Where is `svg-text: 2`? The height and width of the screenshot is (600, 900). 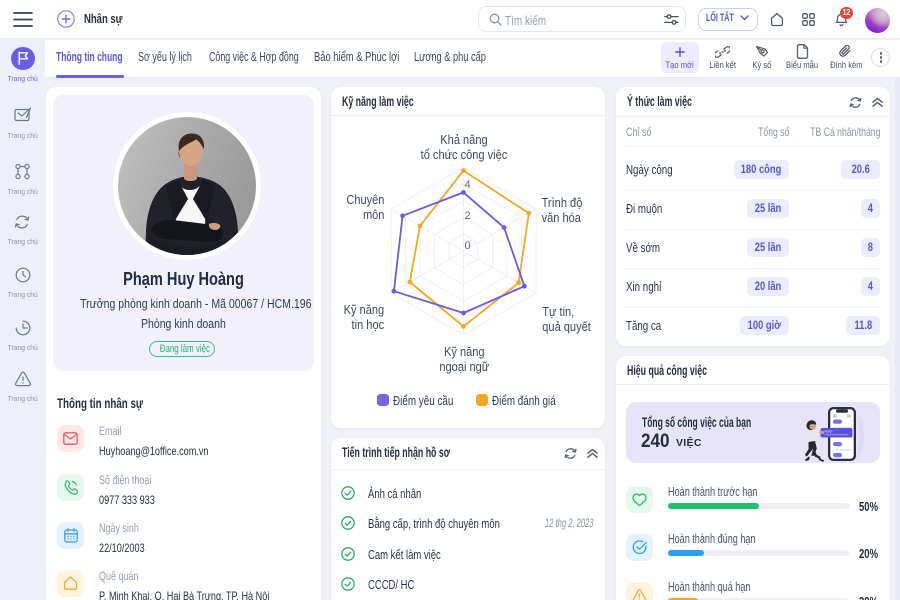 svg-text: 2 is located at coordinates (467, 216).